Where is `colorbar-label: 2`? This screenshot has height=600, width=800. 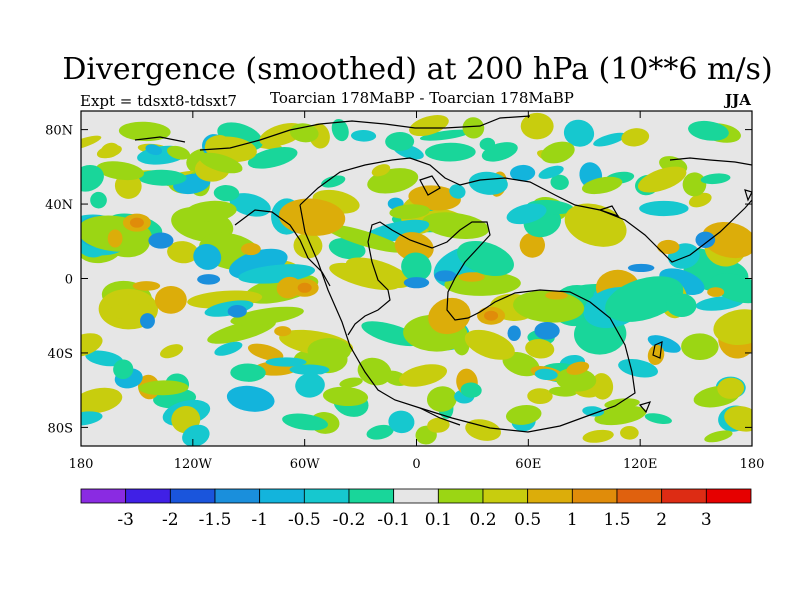 colorbar-label: 2 is located at coordinates (661, 520).